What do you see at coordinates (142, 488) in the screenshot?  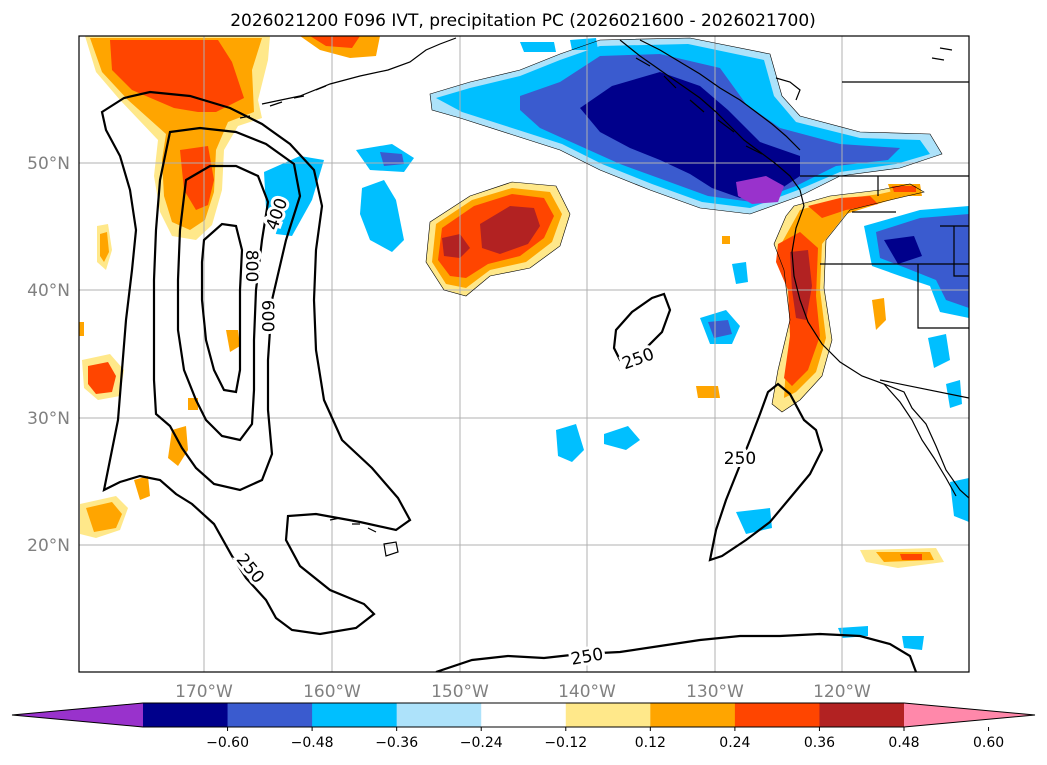 I see `shade-blob-e` at bounding box center [142, 488].